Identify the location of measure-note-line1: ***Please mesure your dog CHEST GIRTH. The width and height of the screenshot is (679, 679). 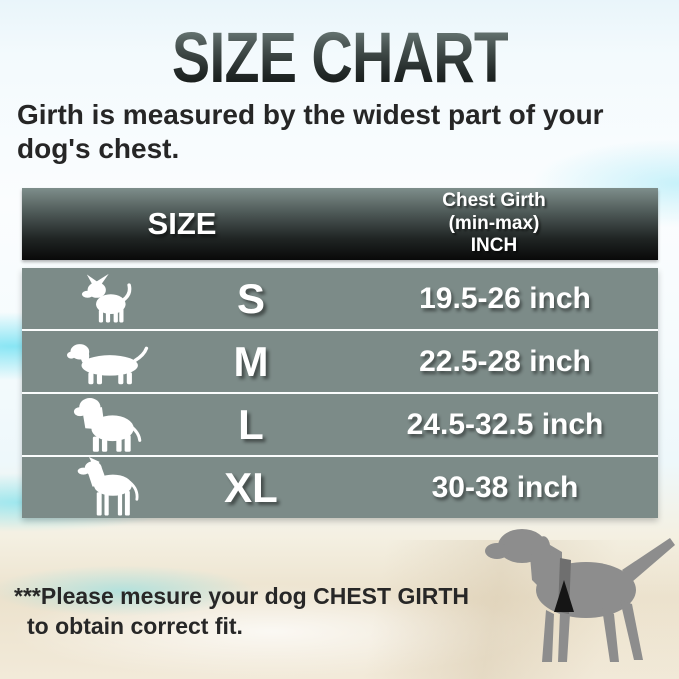
(242, 596).